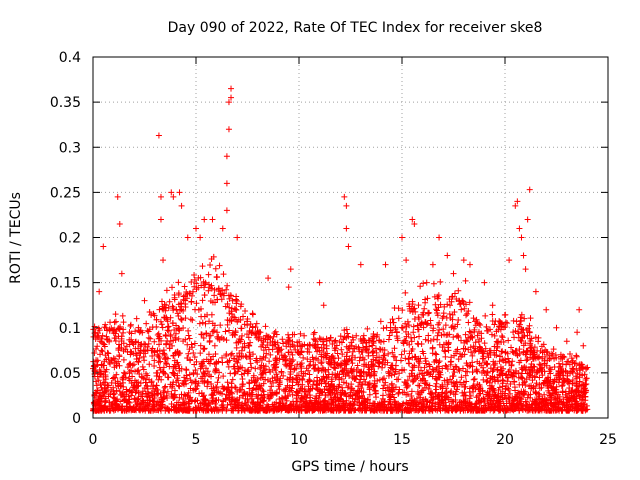 Image resolution: width=640 pixels, height=480 pixels. Describe the element at coordinates (70, 58) in the screenshot. I see `y-tick-label: 0.4` at that location.